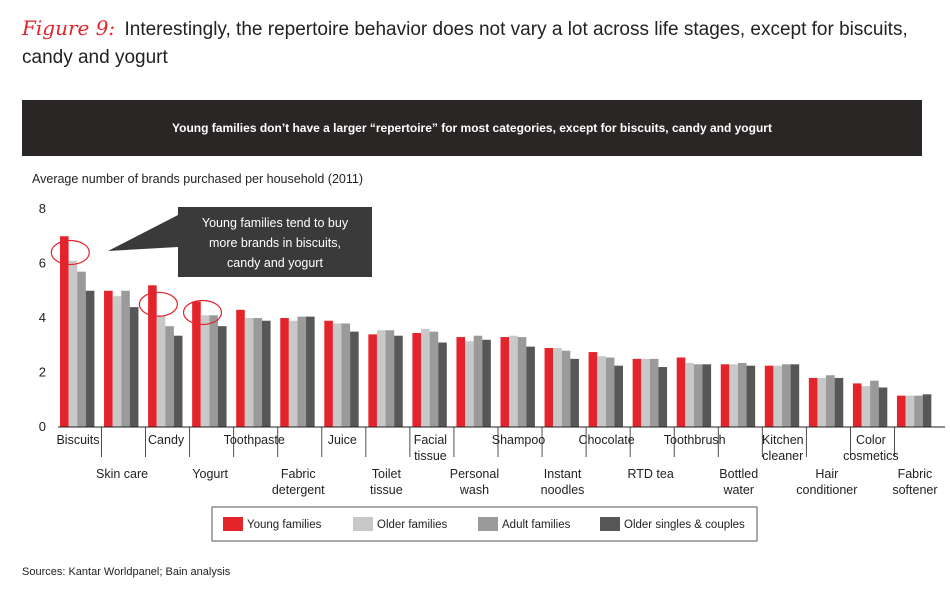 This screenshot has width=950, height=606. What do you see at coordinates (125, 358) in the screenshot?
I see `bar-adult-skin-care` at bounding box center [125, 358].